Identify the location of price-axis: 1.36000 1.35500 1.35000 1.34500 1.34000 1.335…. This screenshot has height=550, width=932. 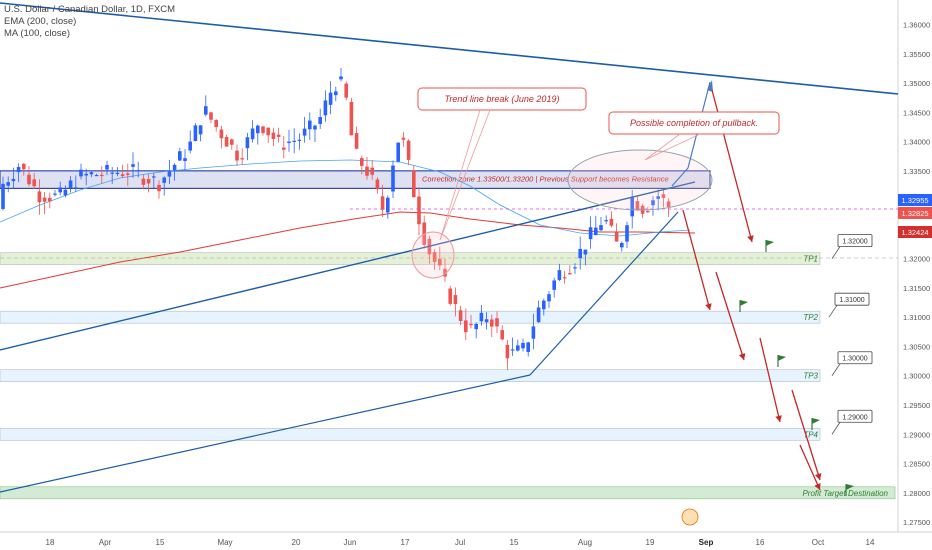
(913, 266).